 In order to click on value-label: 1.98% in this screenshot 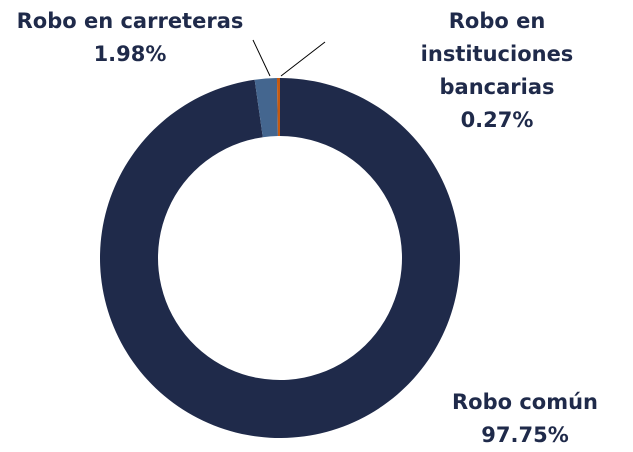, I will do `click(130, 54)`.